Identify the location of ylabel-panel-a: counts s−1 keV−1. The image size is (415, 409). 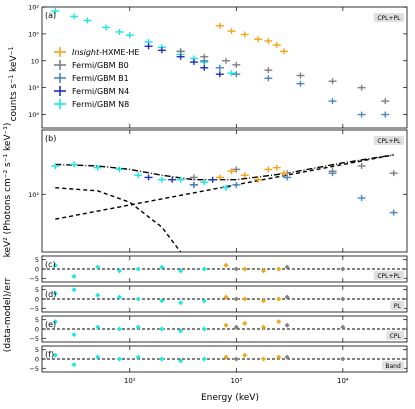
(13, 83).